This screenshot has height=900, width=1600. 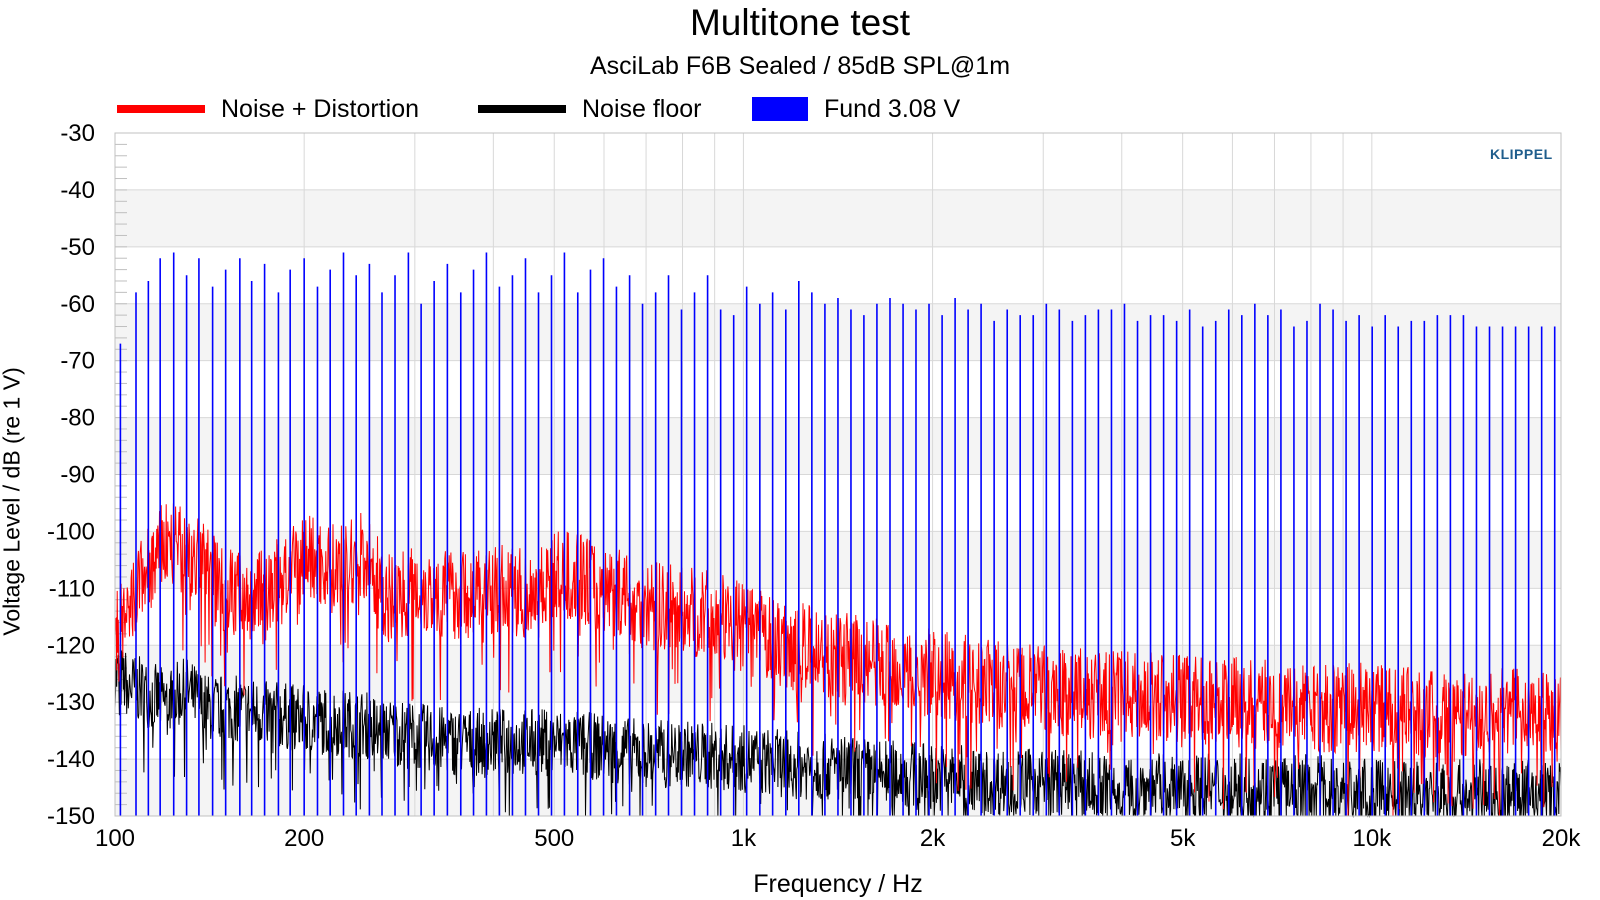 I want to click on x-axis-label: Frequency / Hz, so click(x=838, y=884).